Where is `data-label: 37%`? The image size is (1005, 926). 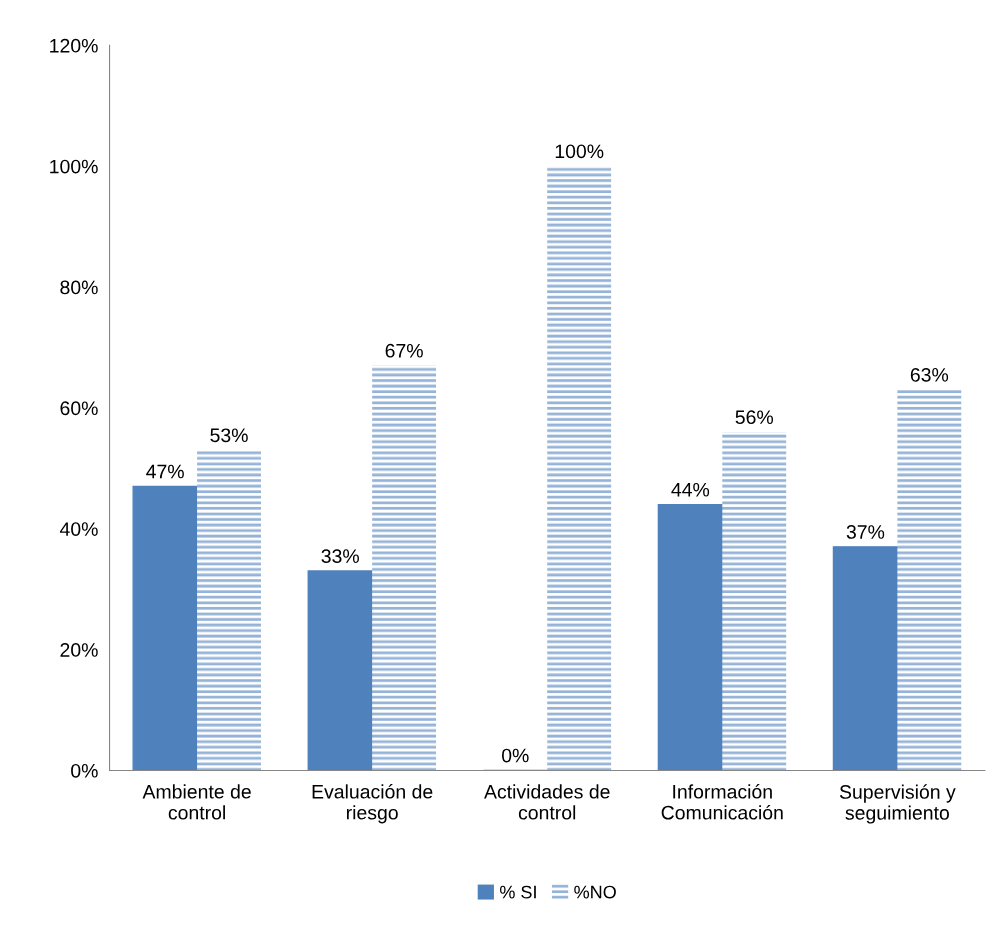
data-label: 37% is located at coordinates (865, 532).